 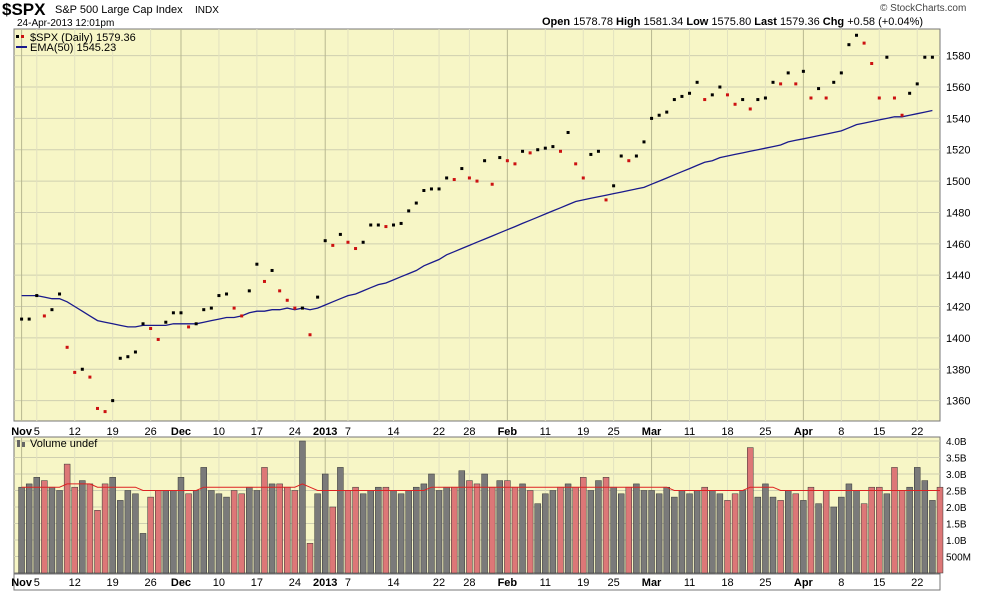 What do you see at coordinates (958, 213) in the screenshot?
I see `price-tick-label: 1480` at bounding box center [958, 213].